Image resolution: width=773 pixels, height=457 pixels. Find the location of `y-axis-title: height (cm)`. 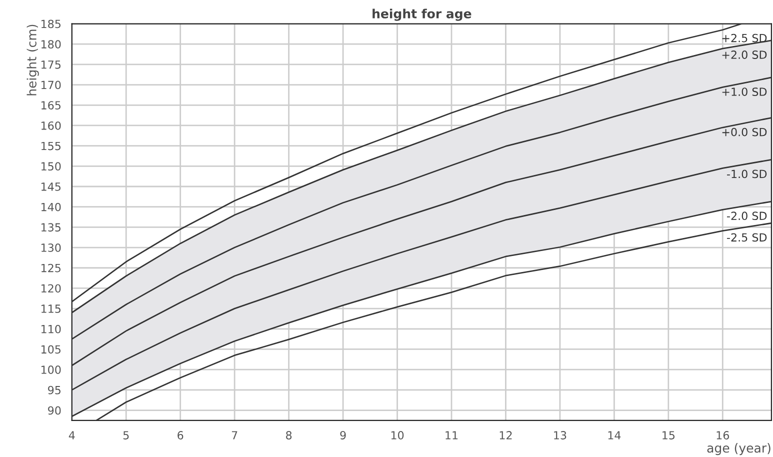

y-axis-title: height (cm) is located at coordinates (32, 60).